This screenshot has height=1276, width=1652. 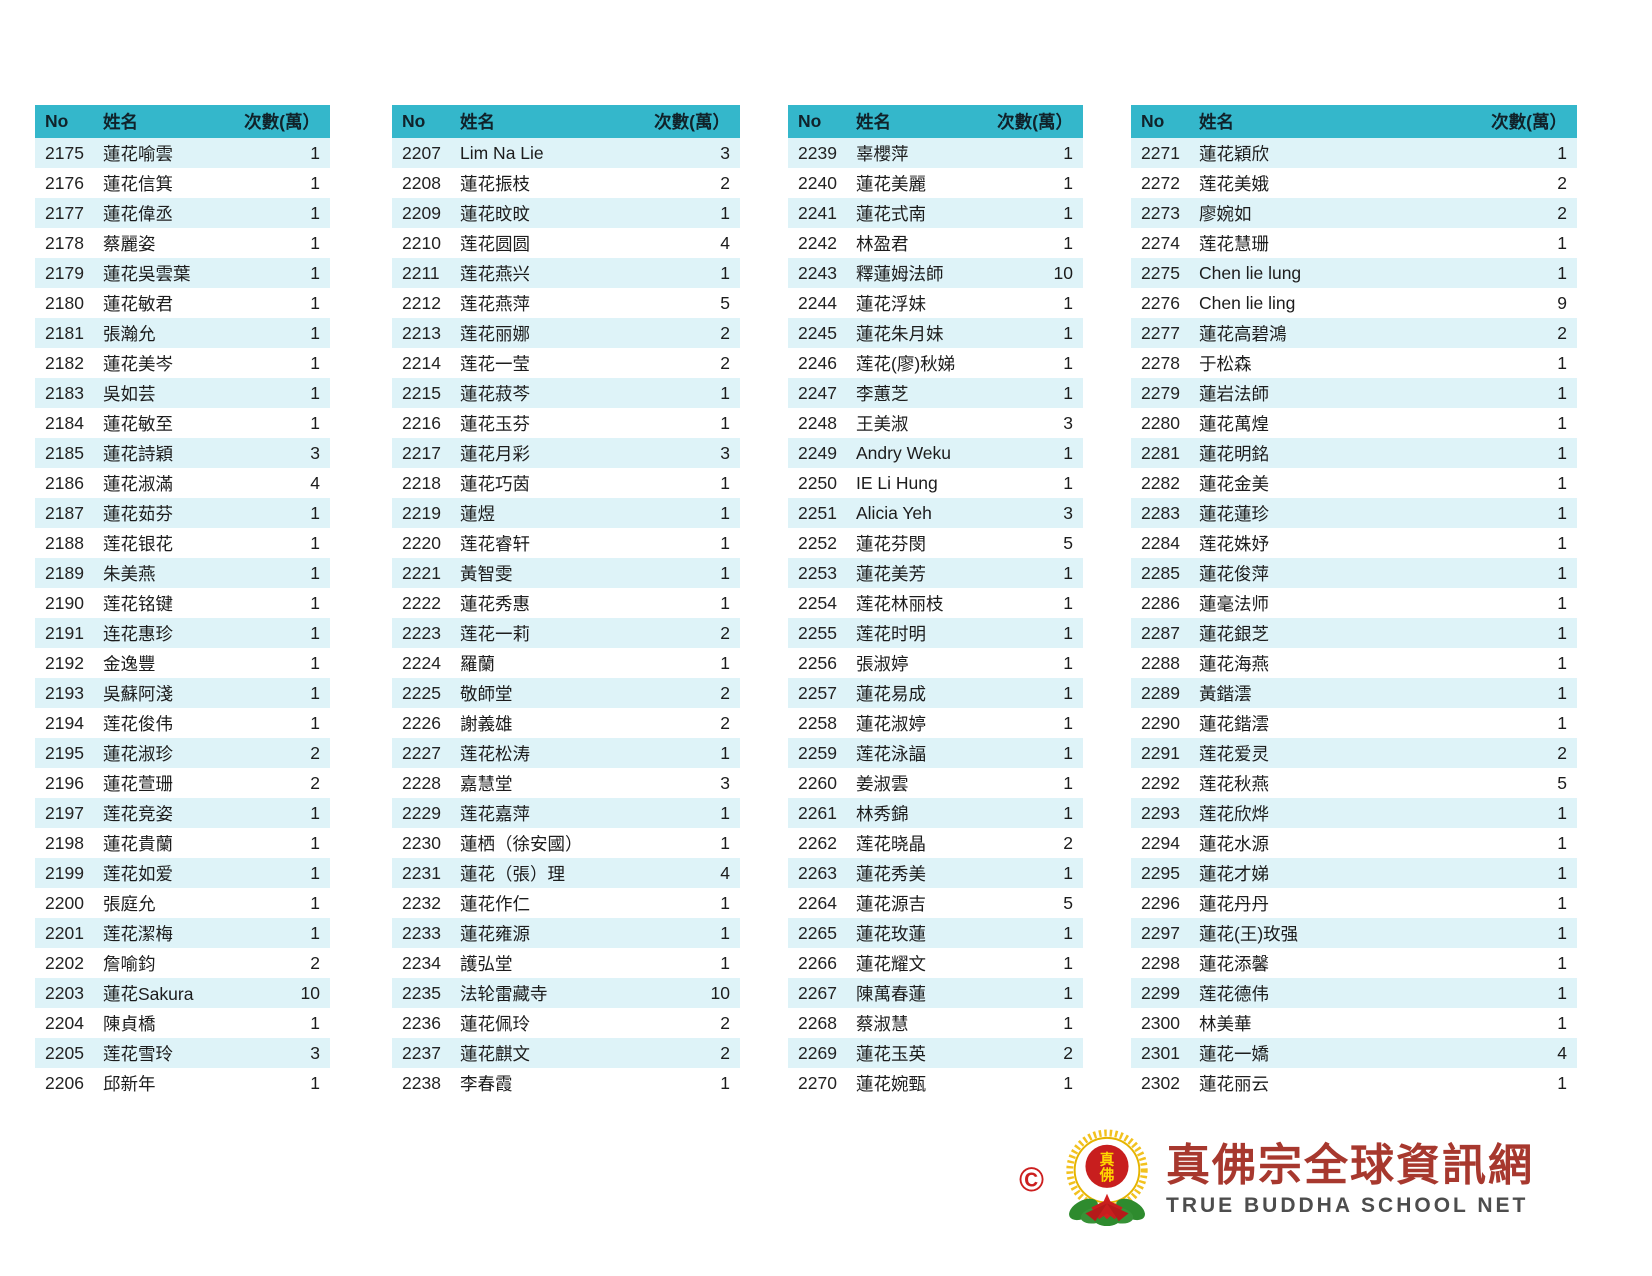 What do you see at coordinates (882, 1023) in the screenshot?
I see `cell-name: 蔡淑慧` at bounding box center [882, 1023].